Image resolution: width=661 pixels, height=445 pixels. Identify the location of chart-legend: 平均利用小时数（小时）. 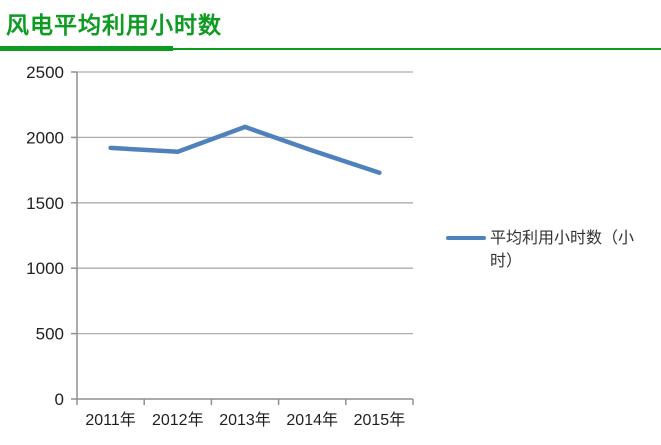
(544, 250).